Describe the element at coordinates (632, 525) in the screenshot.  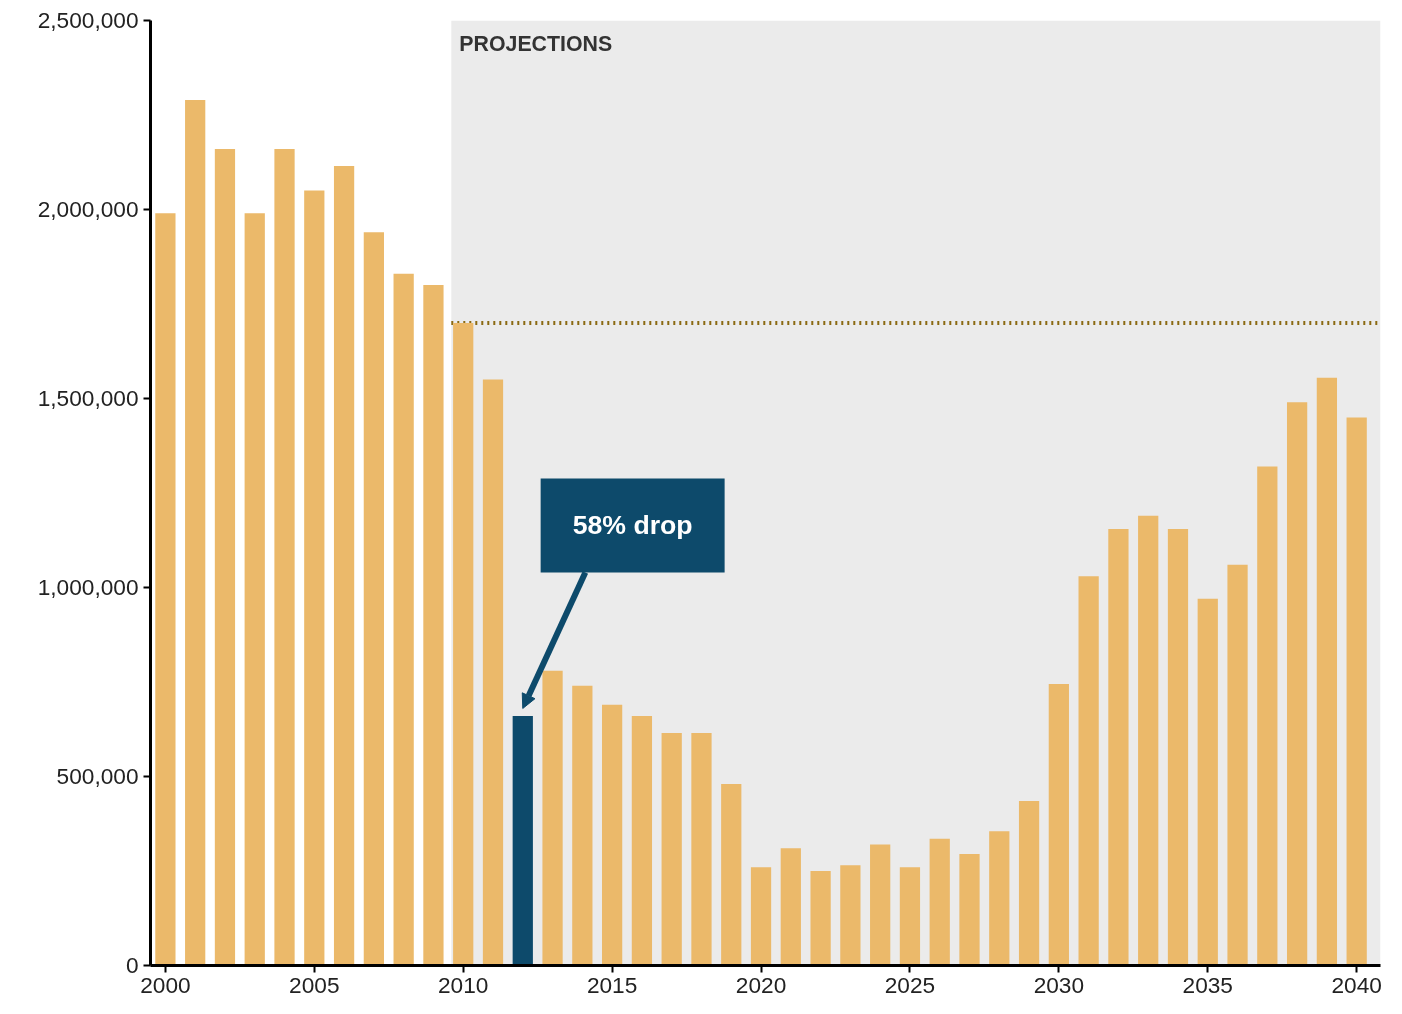
I see `annotation: 58% drop` at that location.